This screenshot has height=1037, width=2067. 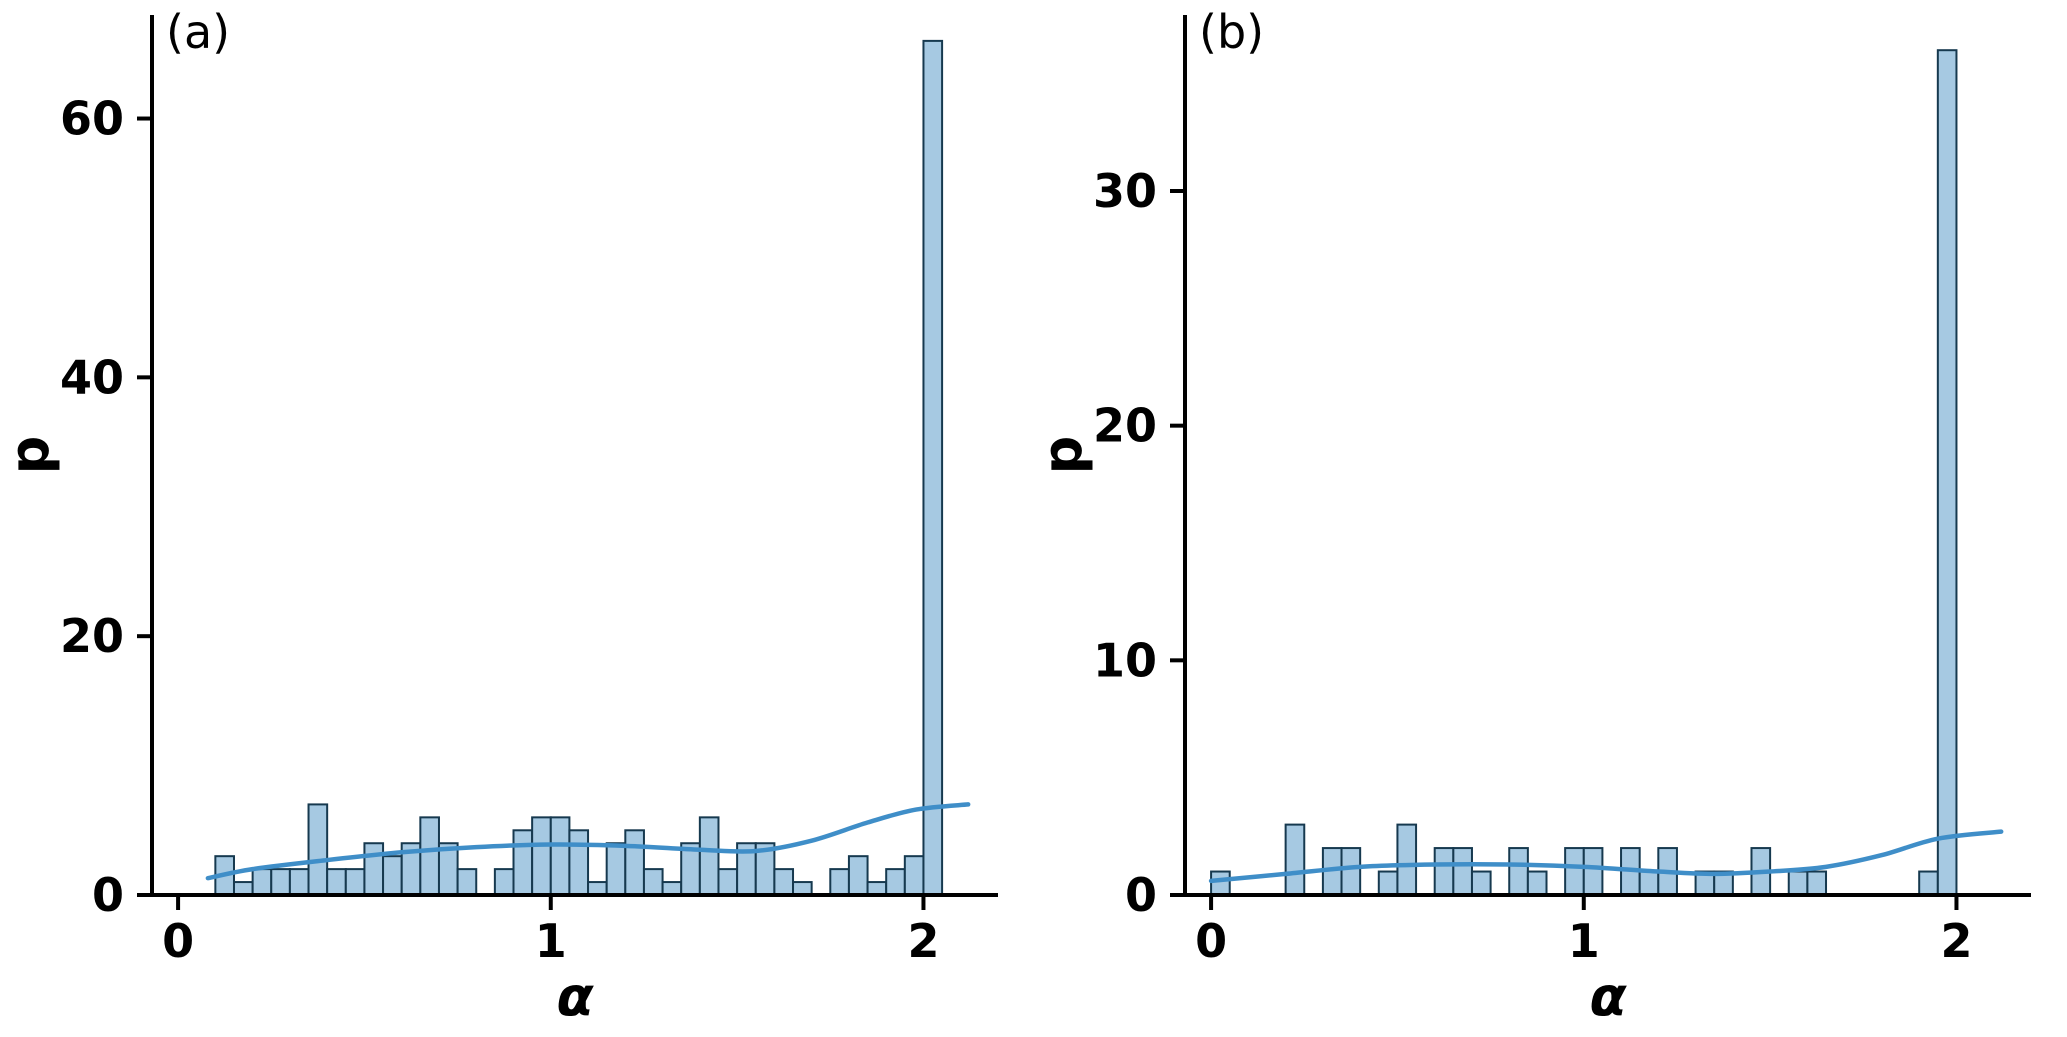 I want to click on y-tick-label: 40, so click(x=92, y=377).